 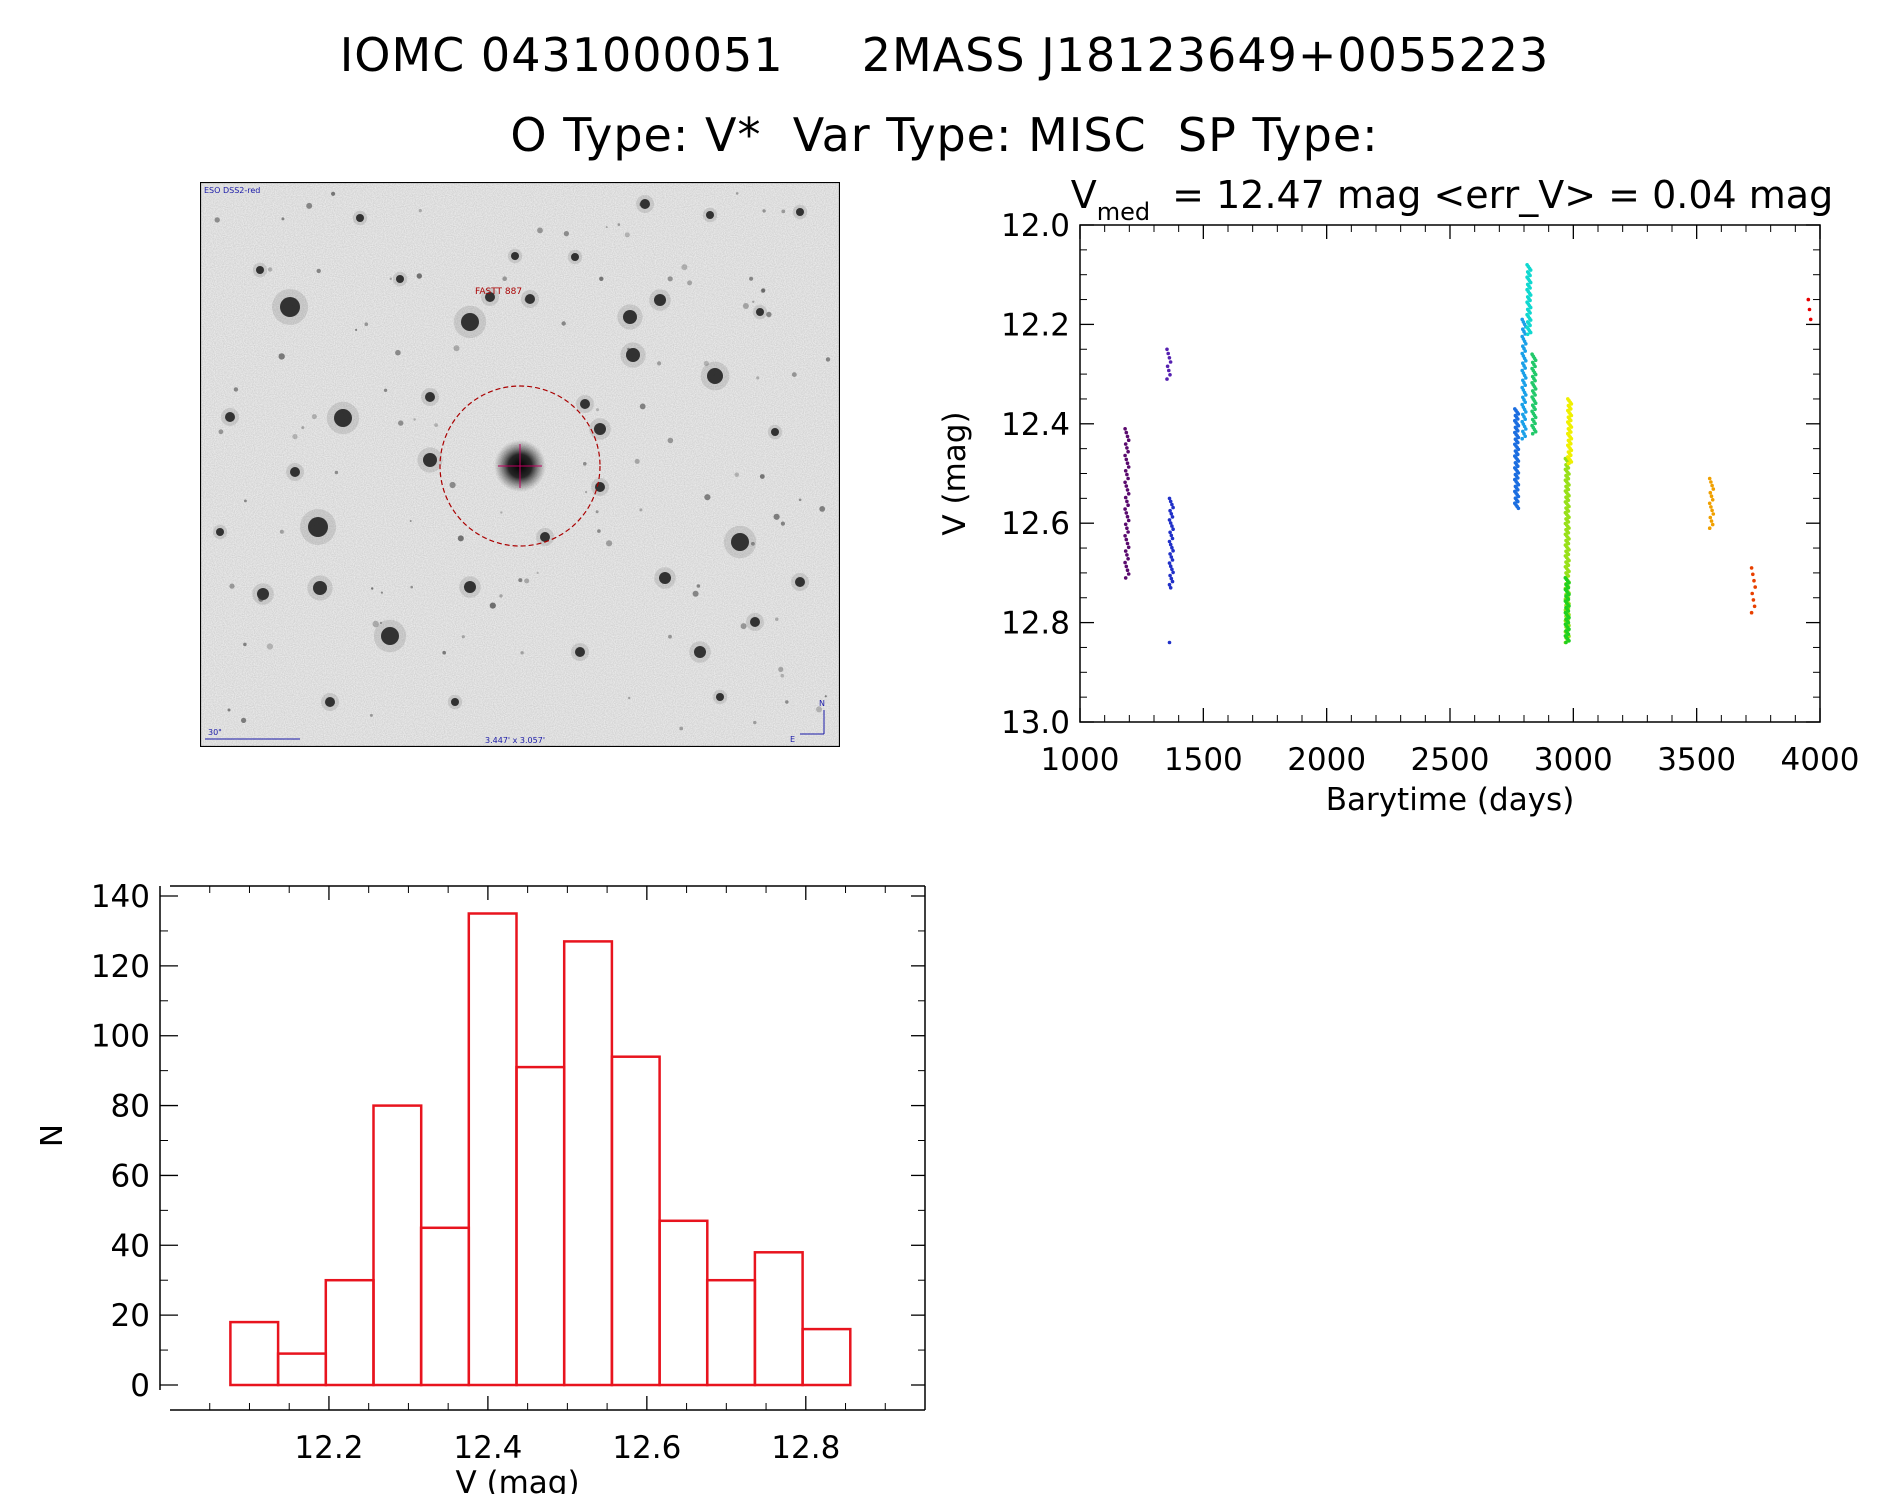 I want to click on y-tick-label: 12.6, so click(x=1035, y=524).